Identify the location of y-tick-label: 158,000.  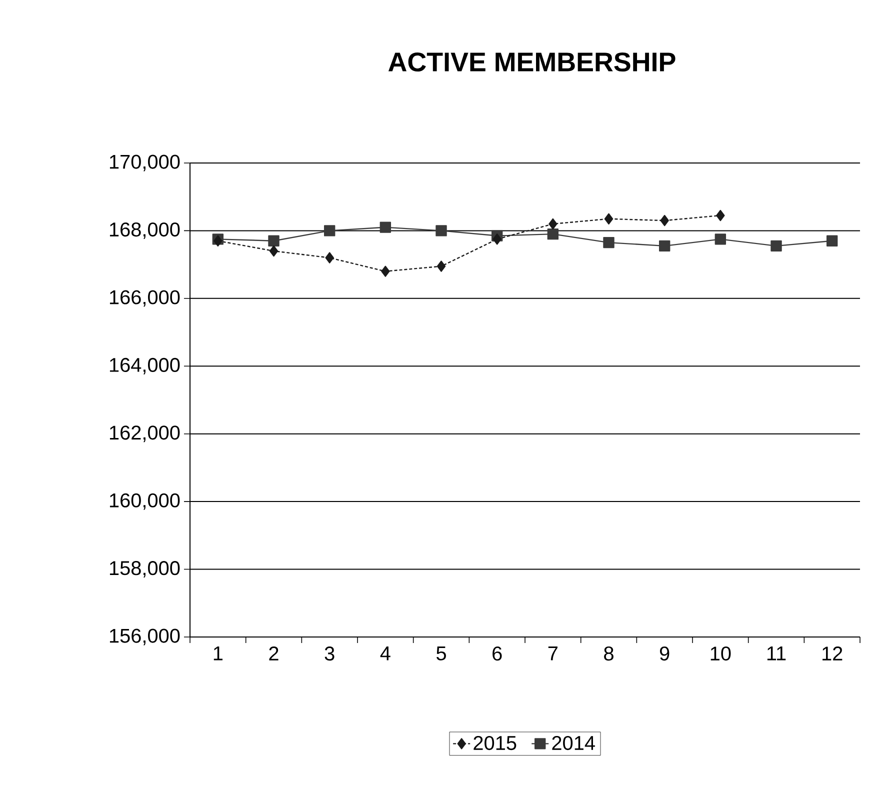
(145, 569).